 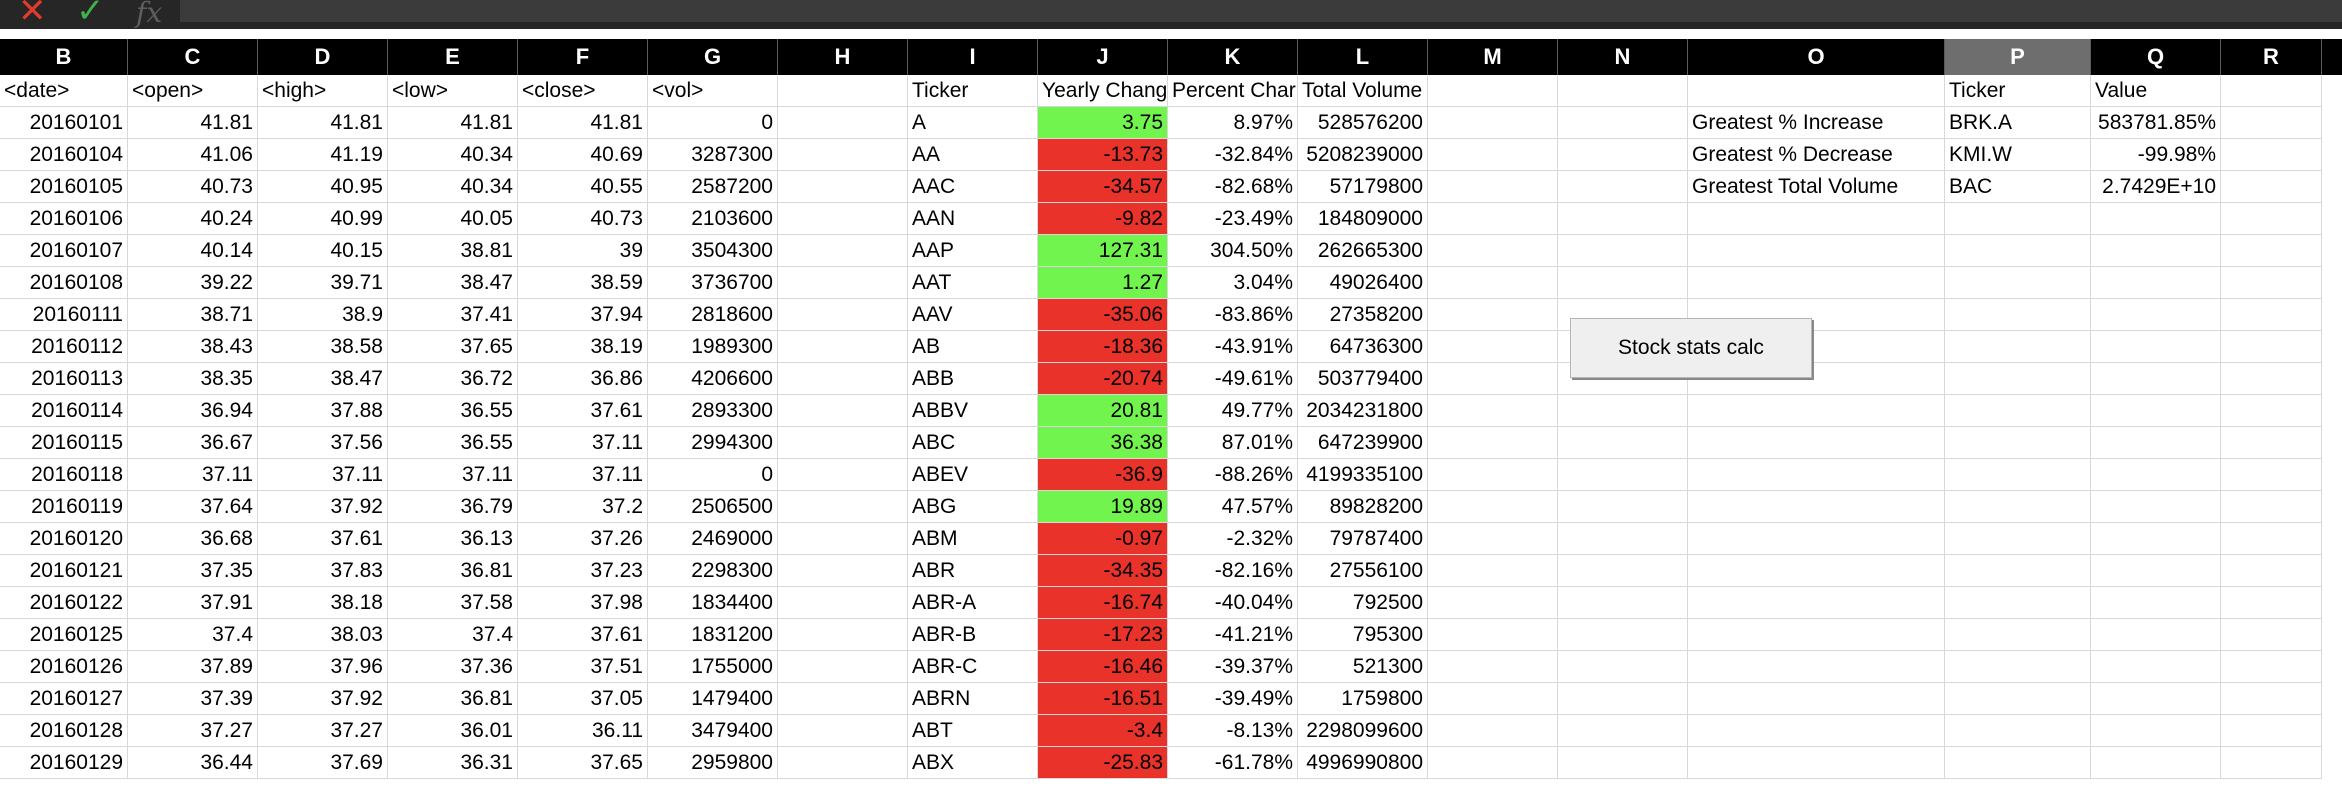 I want to click on date-cell: 20160129, so click(x=64, y=763).